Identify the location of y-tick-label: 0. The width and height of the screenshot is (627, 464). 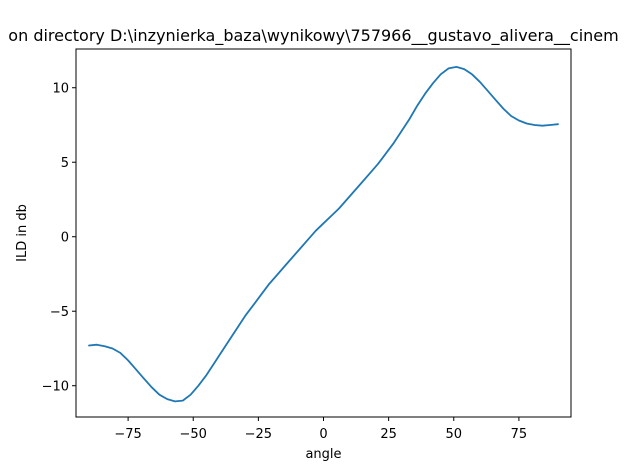
(65, 238).